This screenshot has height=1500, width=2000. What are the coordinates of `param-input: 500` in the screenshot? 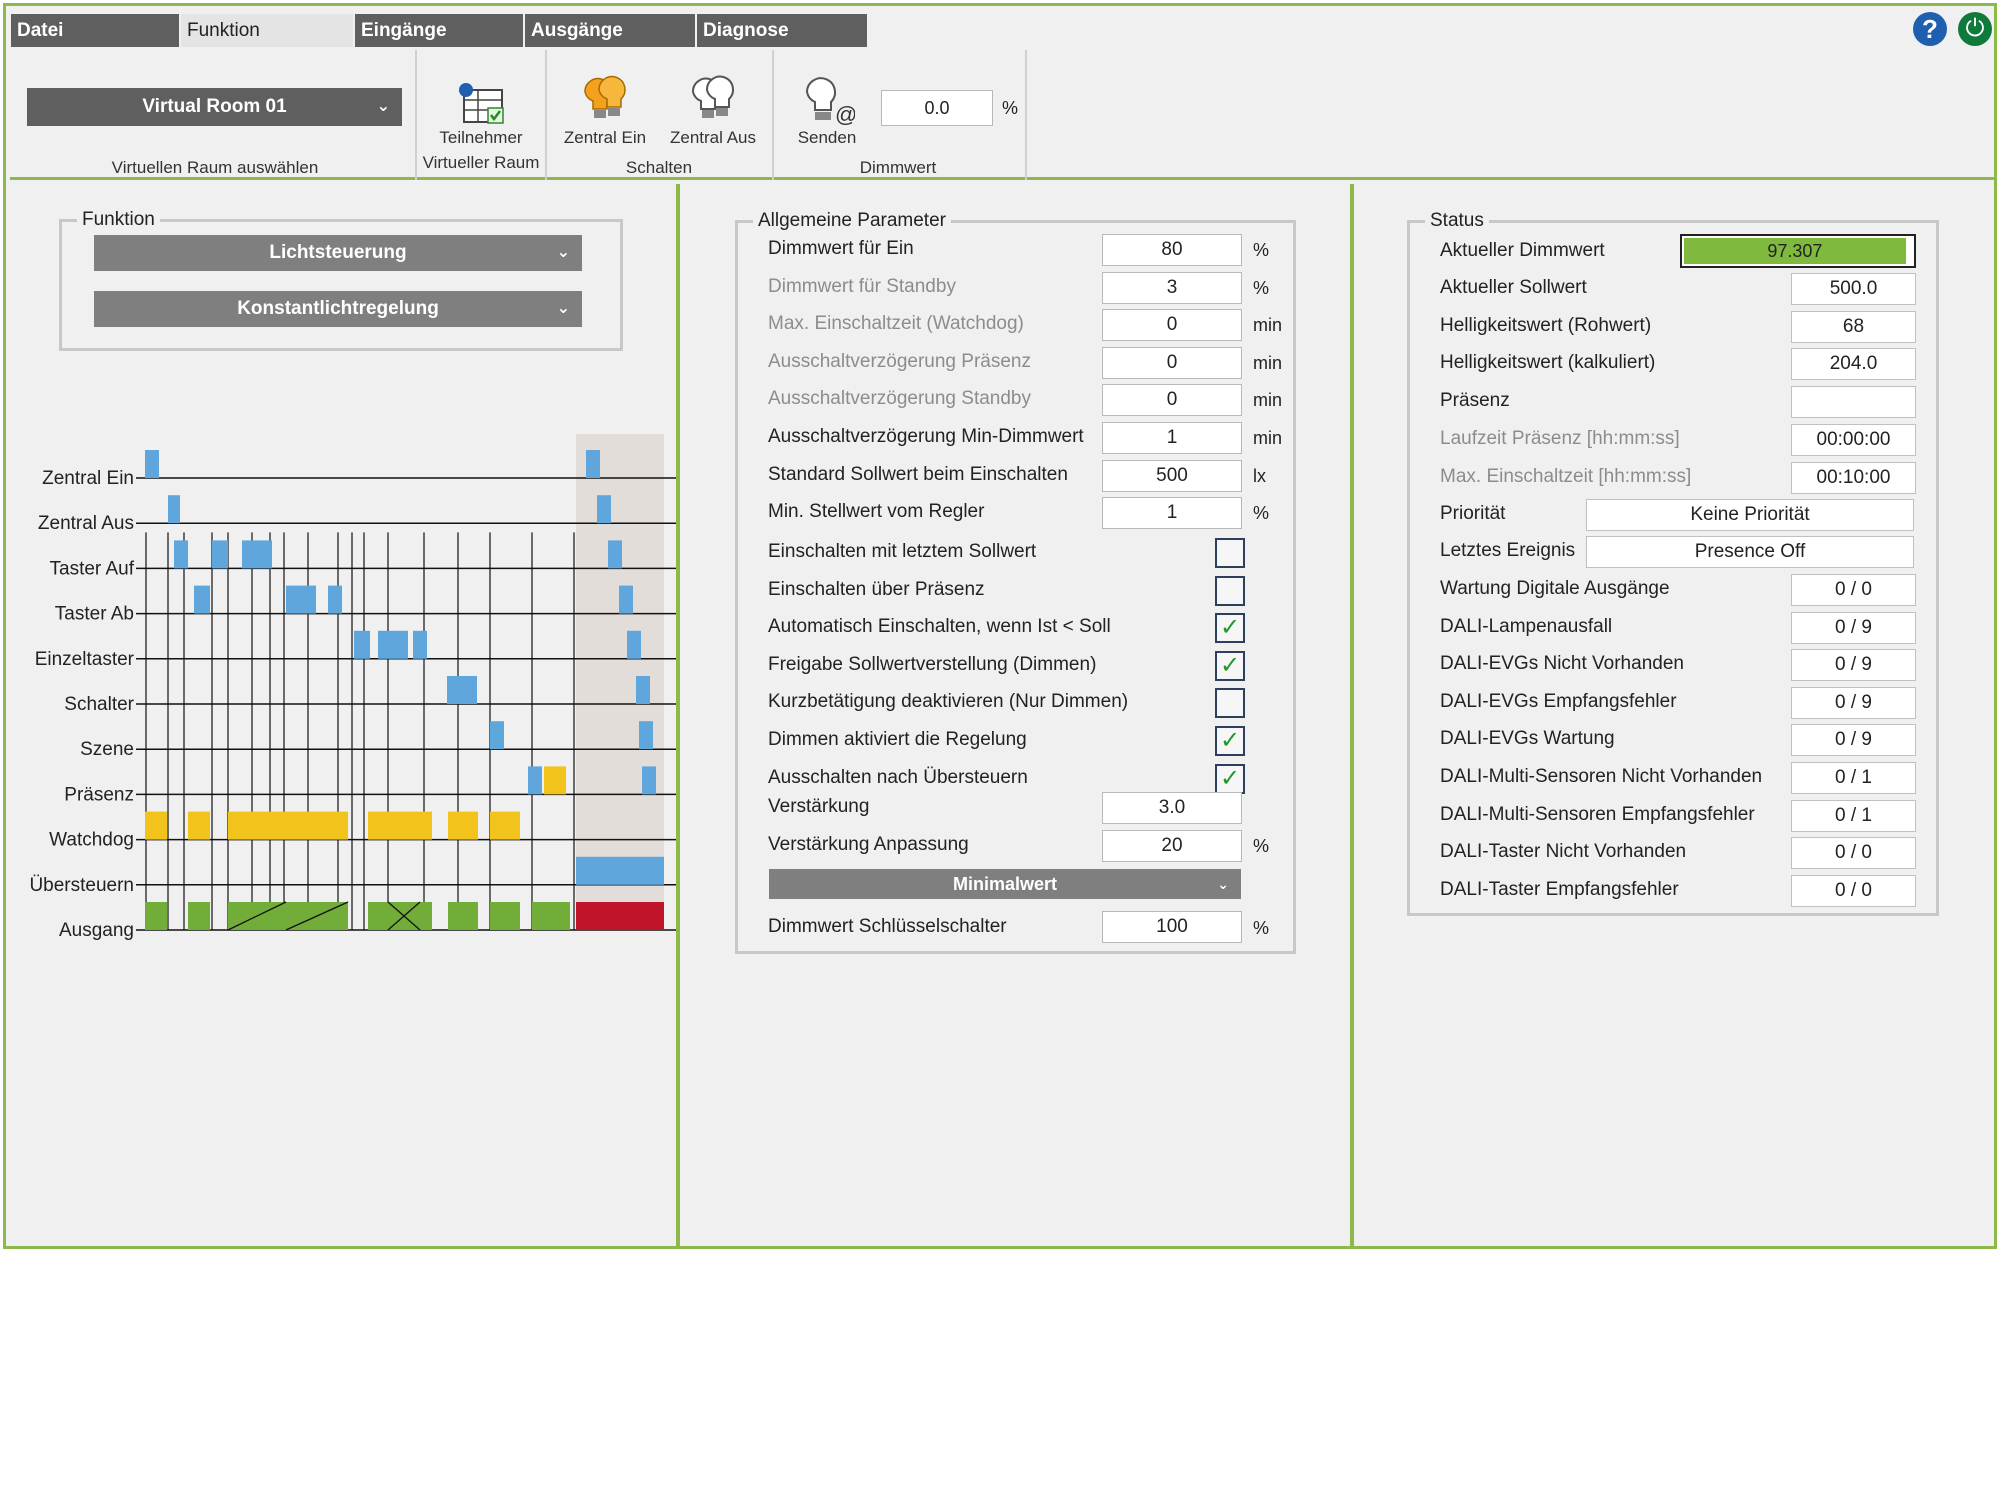 It's located at (1172, 475).